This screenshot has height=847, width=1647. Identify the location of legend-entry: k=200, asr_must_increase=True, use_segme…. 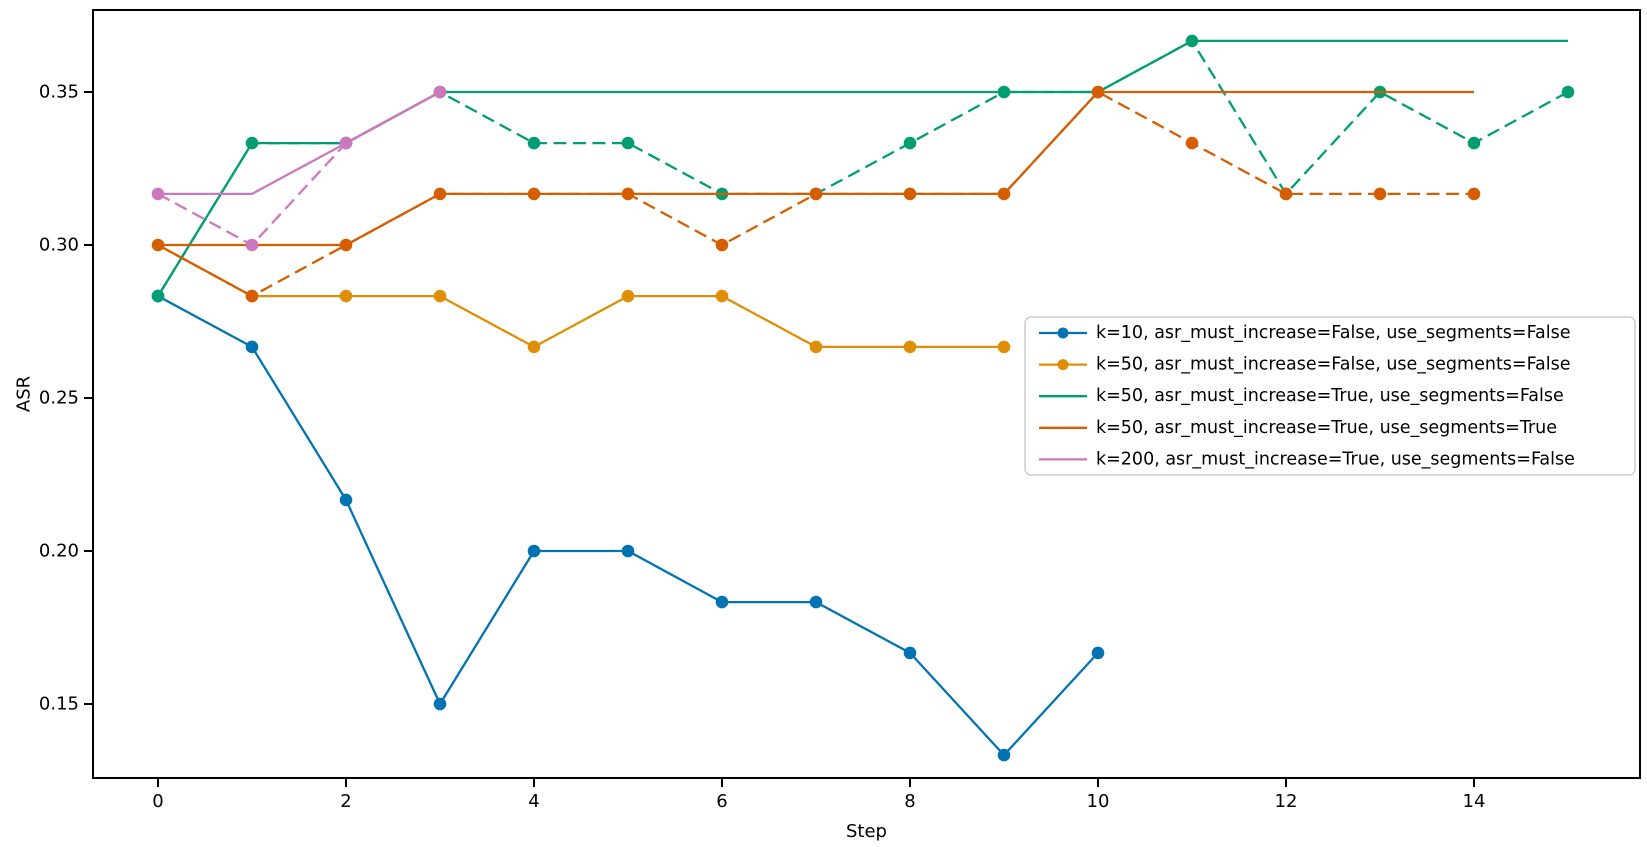
(1307, 459).